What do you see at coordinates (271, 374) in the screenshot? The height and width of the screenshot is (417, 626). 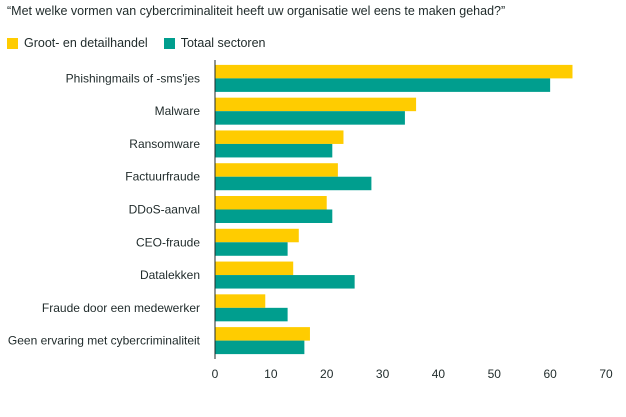 I see `x-tick-label: 10` at bounding box center [271, 374].